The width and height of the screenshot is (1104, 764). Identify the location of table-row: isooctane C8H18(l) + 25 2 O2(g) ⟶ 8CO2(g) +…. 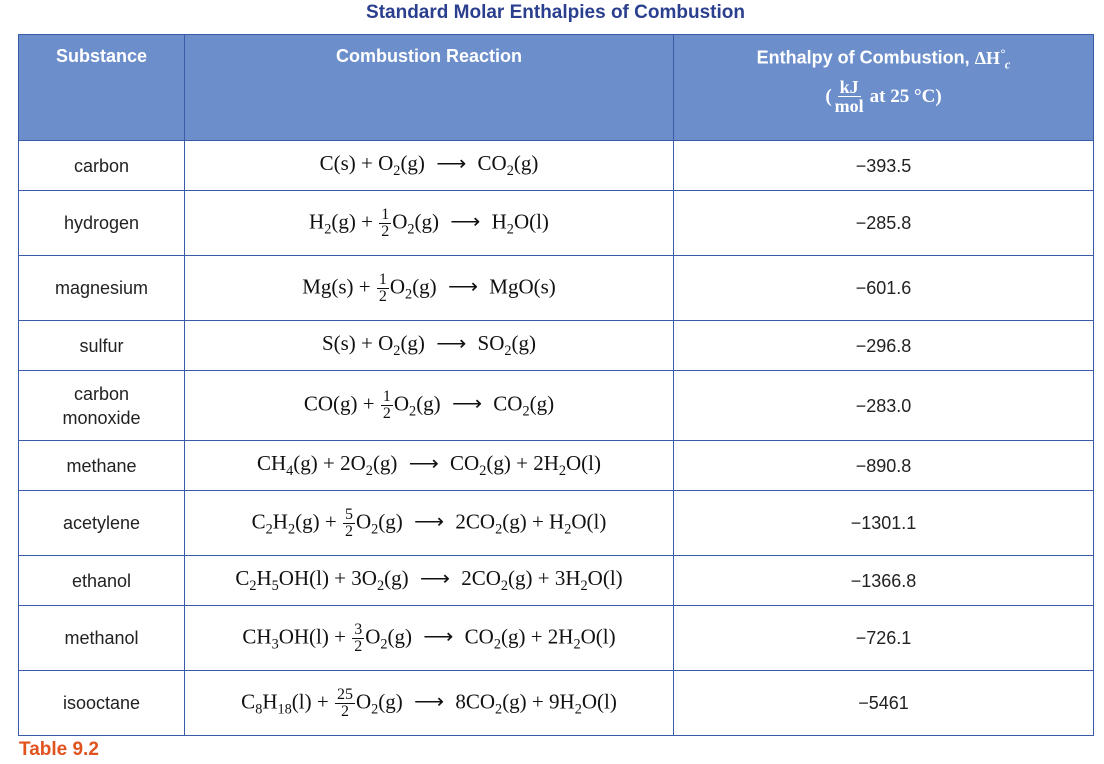
(556, 703).